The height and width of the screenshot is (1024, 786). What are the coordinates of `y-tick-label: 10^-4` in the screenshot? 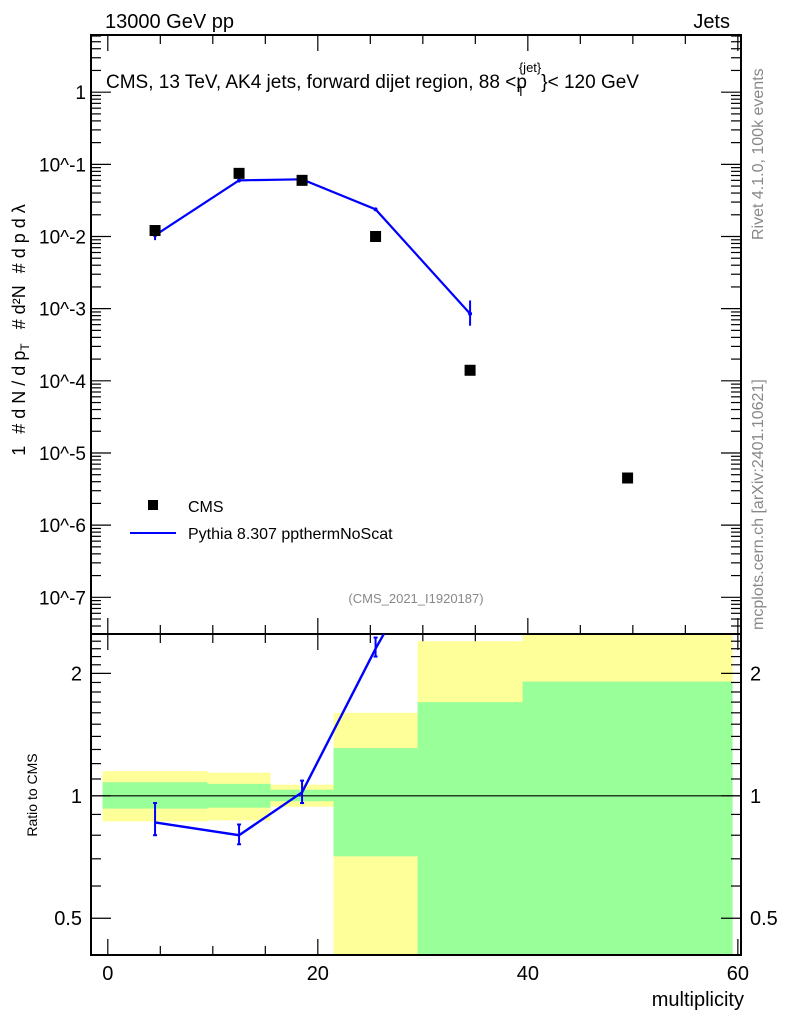 It's located at (62, 382).